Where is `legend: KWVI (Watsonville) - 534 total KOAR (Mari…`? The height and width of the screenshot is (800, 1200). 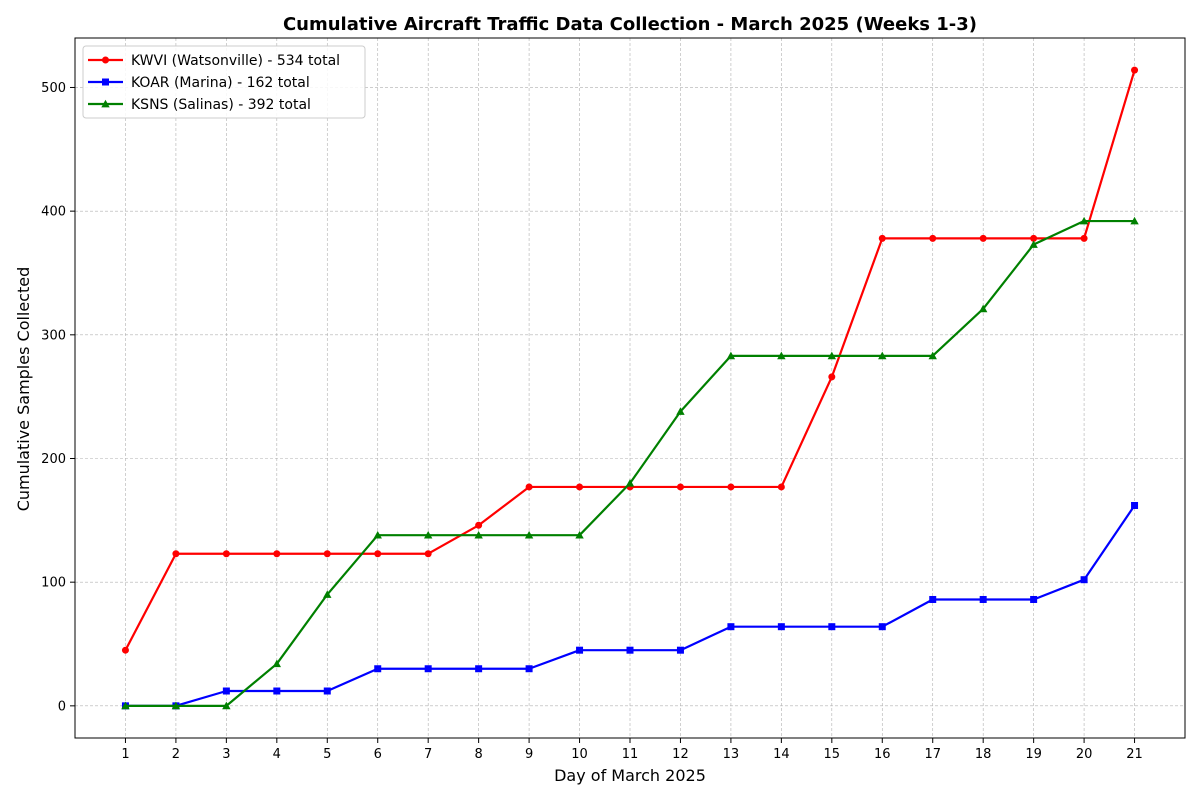 legend: KWVI (Watsonville) - 534 total KOAR (Mari… is located at coordinates (224, 82).